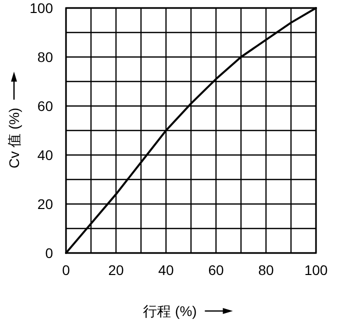 The height and width of the screenshot is (322, 345). What do you see at coordinates (14, 138) in the screenshot?
I see `y-axis-title: Cv 值 (%)` at bounding box center [14, 138].